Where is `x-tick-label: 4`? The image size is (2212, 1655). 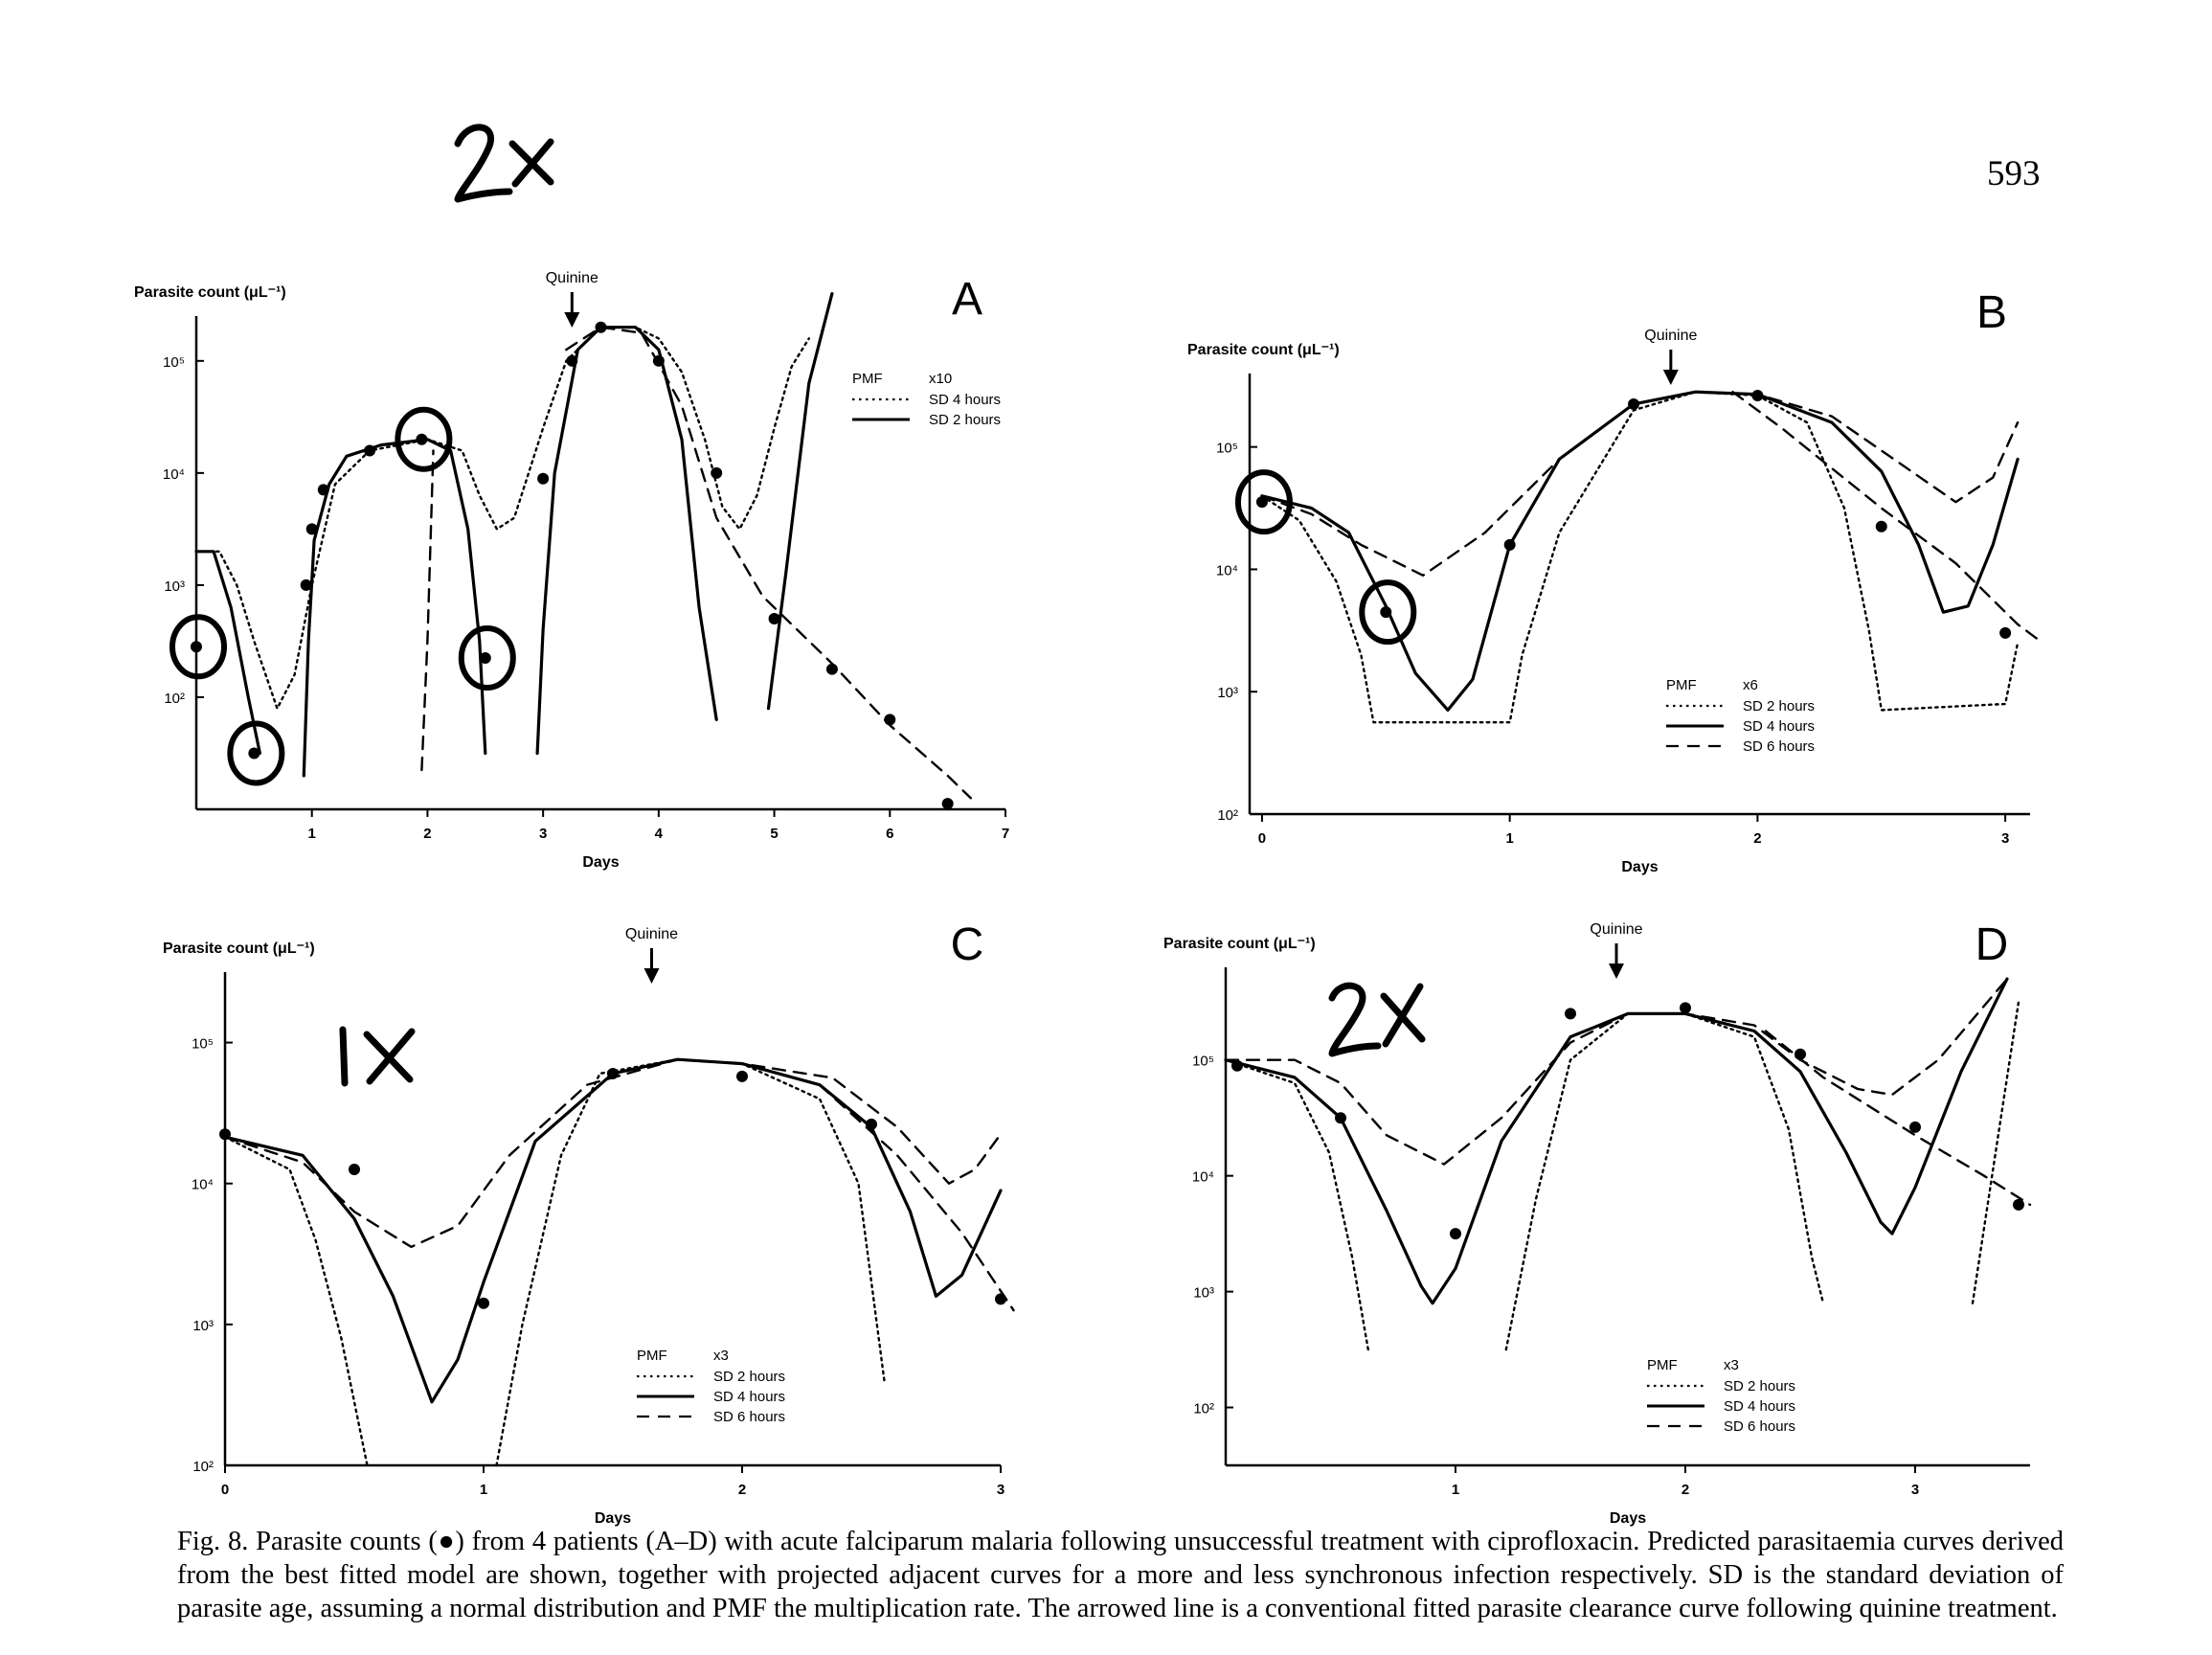 x-tick-label: 4 is located at coordinates (659, 834).